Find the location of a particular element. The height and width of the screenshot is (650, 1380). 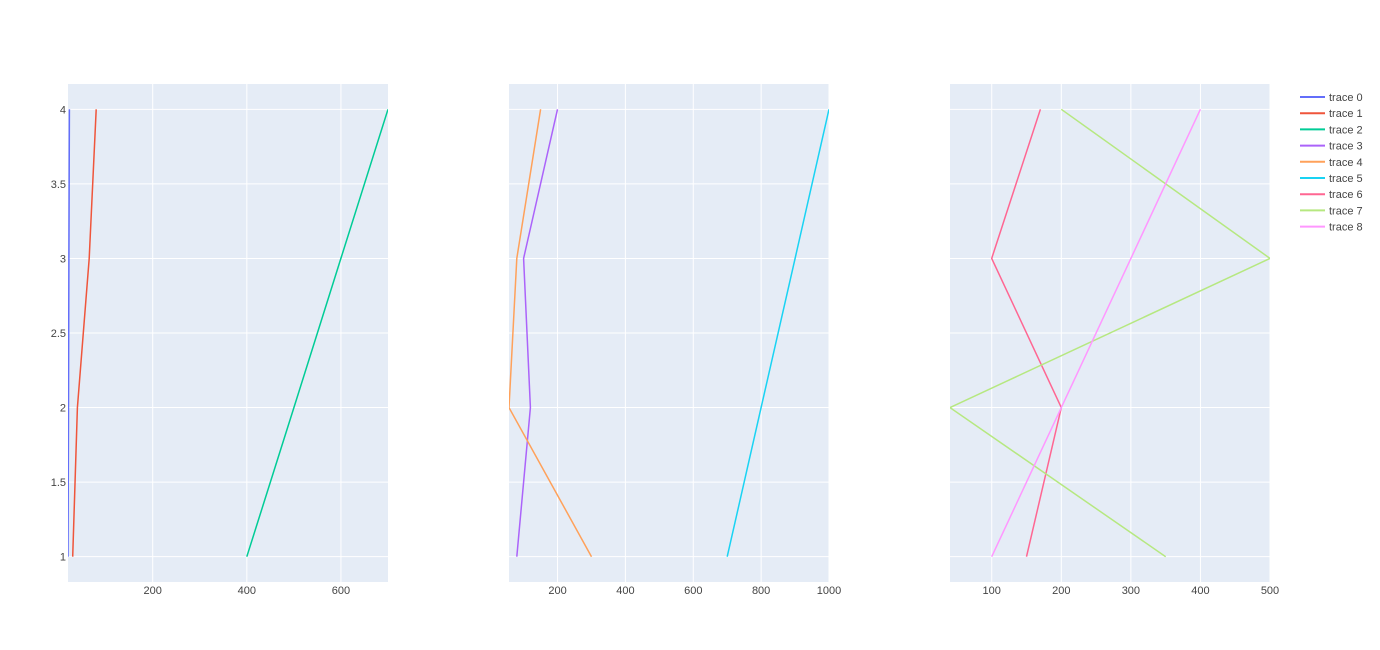

legend-item: trace 8 is located at coordinates (1331, 228).